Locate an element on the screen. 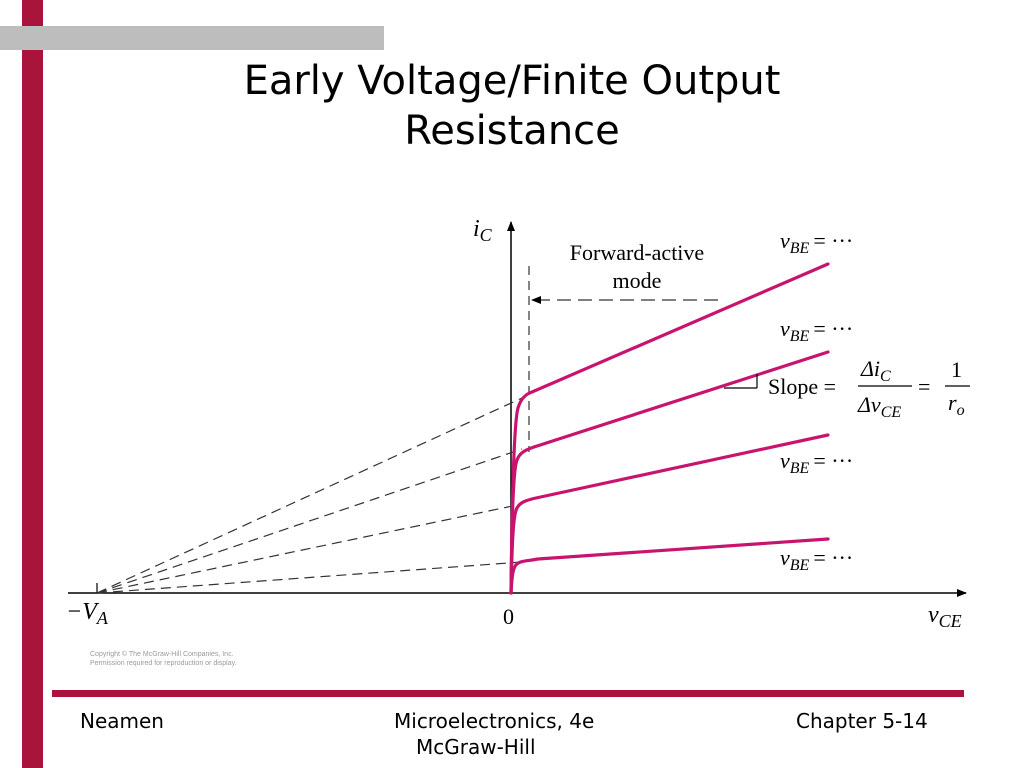 The width and height of the screenshot is (1024, 768). y-axis-label: iC is located at coordinates (483, 230).